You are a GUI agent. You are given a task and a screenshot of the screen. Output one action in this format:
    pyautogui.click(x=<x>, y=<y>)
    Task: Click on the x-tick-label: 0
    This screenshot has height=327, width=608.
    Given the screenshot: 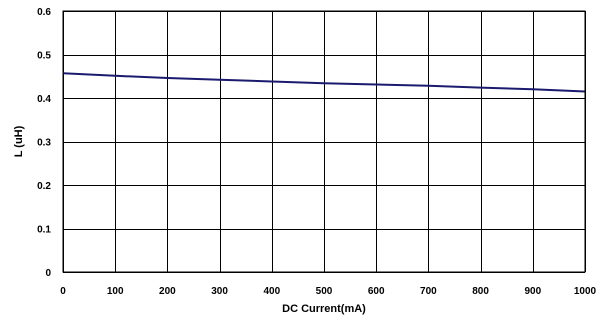 What is the action you would take?
    pyautogui.click(x=63, y=291)
    